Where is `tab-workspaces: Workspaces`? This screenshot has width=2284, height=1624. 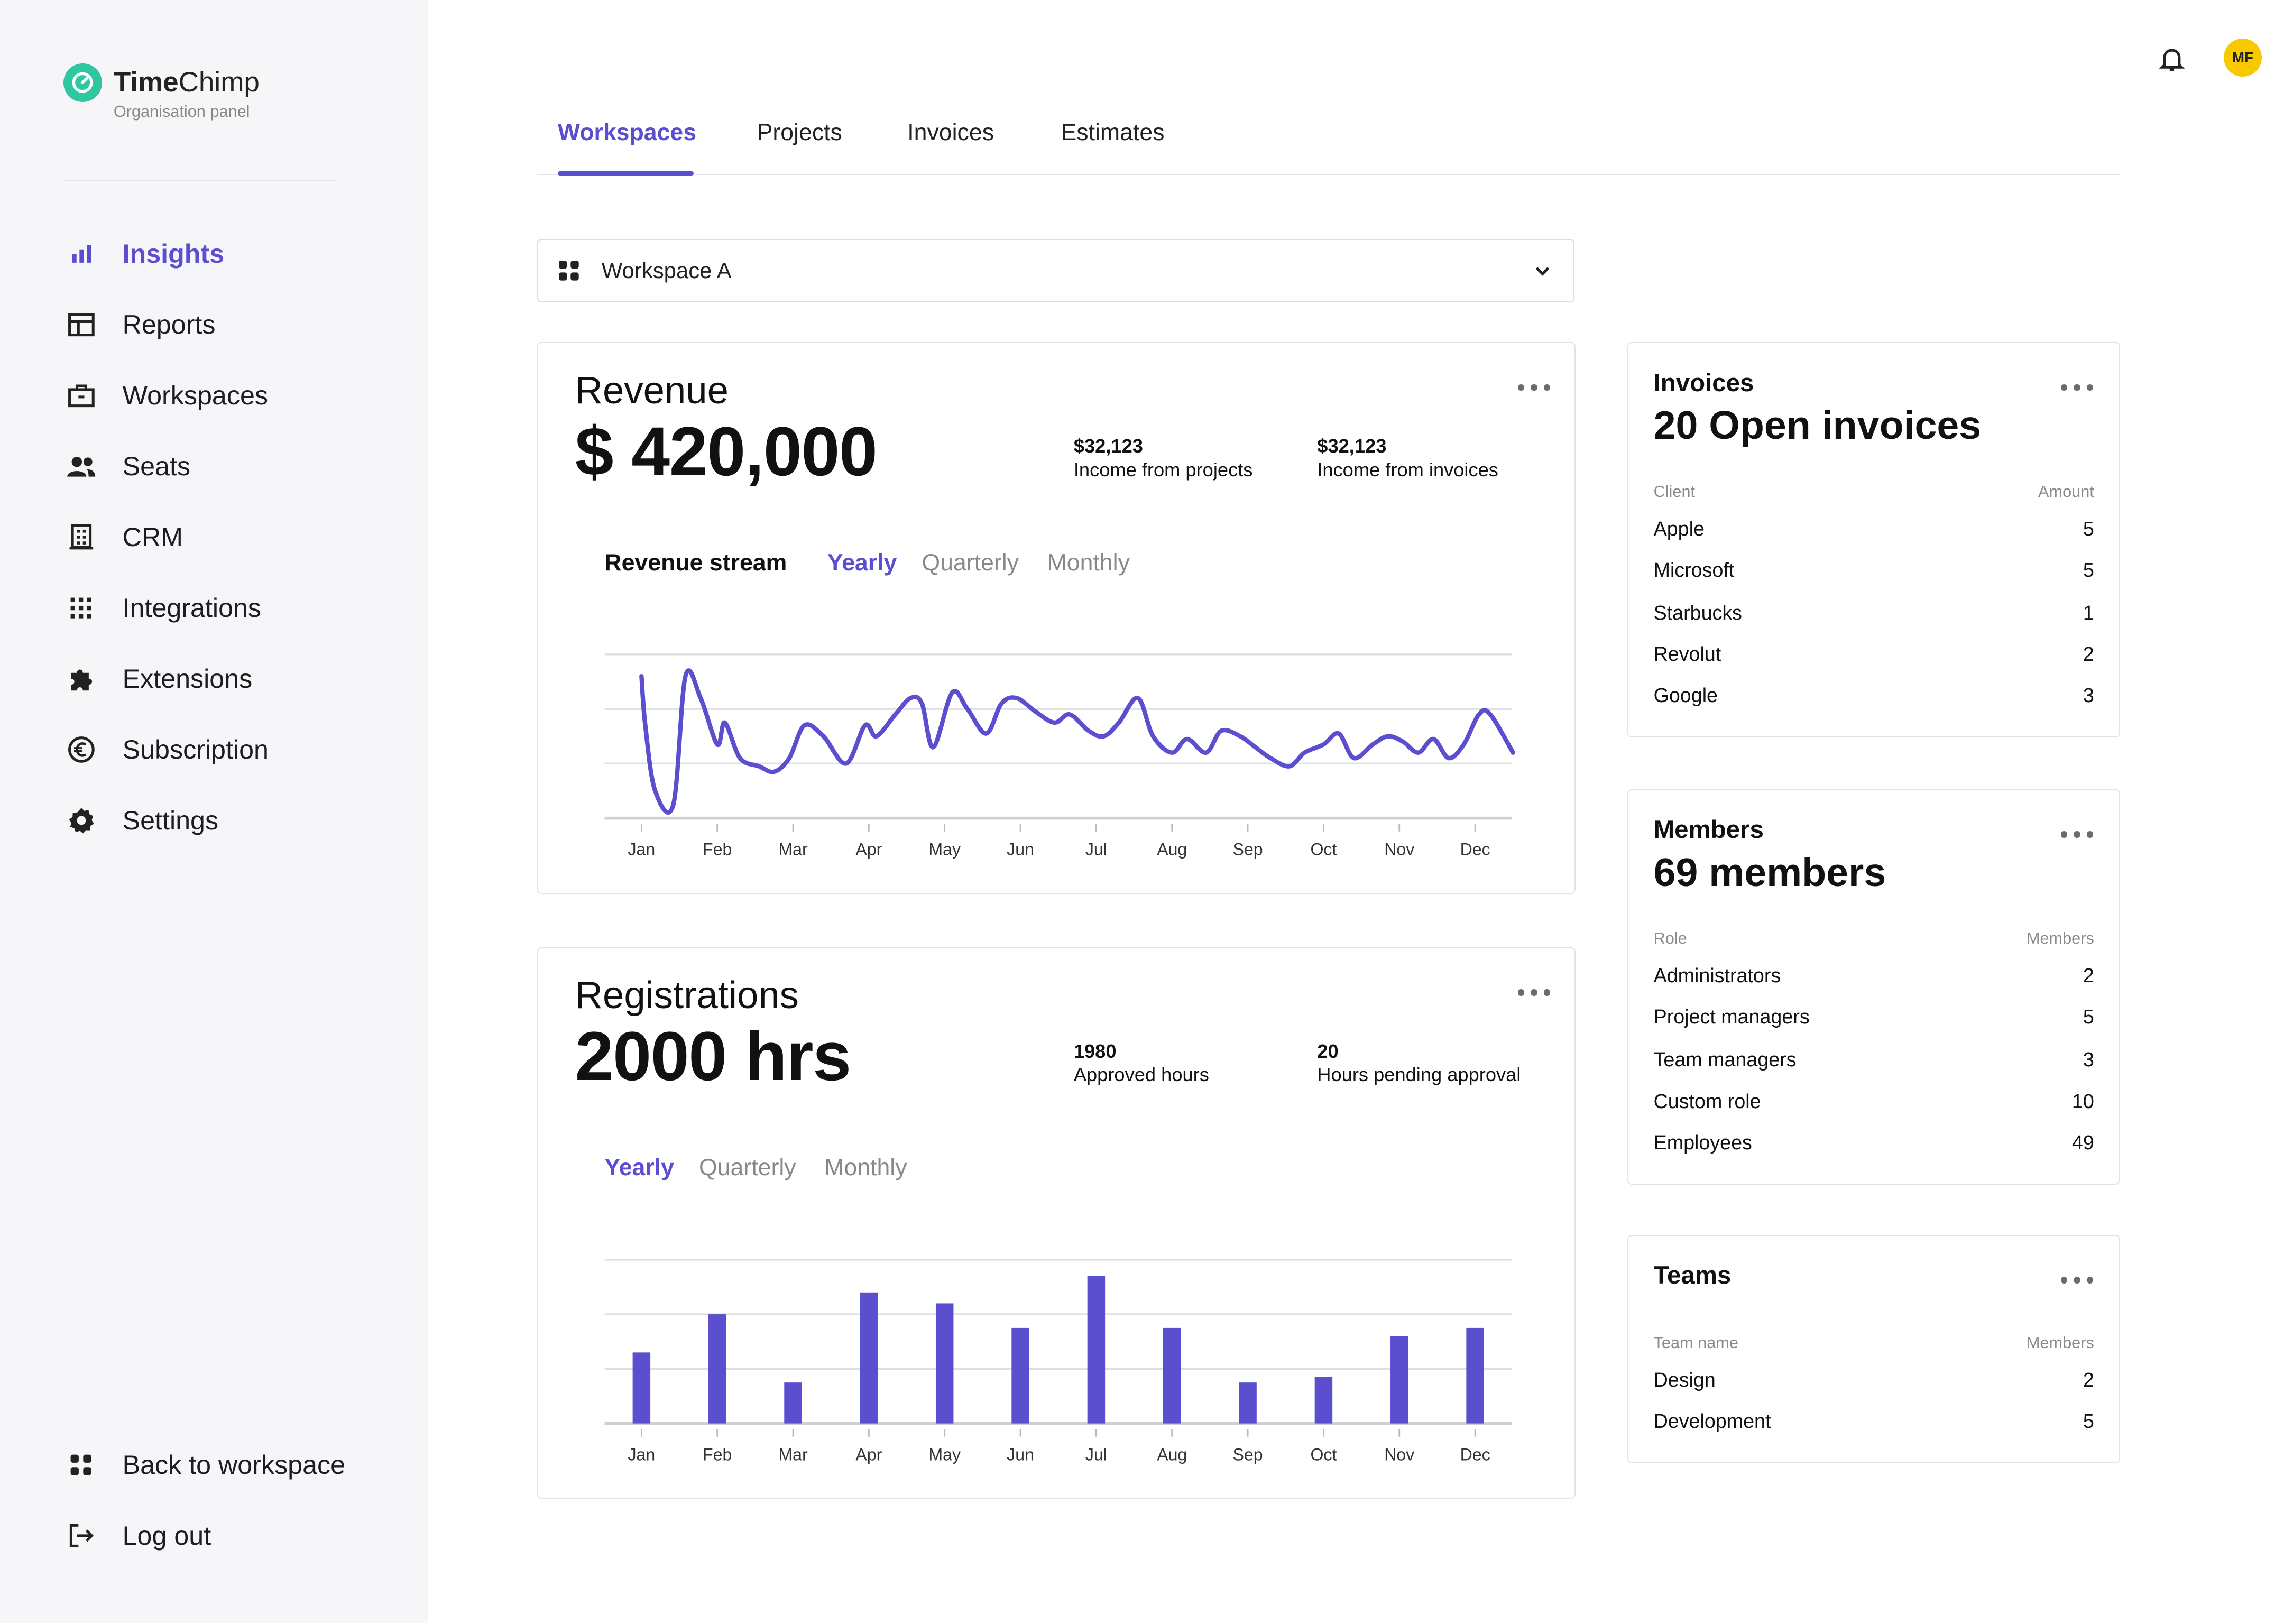 tab-workspaces: Workspaces is located at coordinates (627, 132).